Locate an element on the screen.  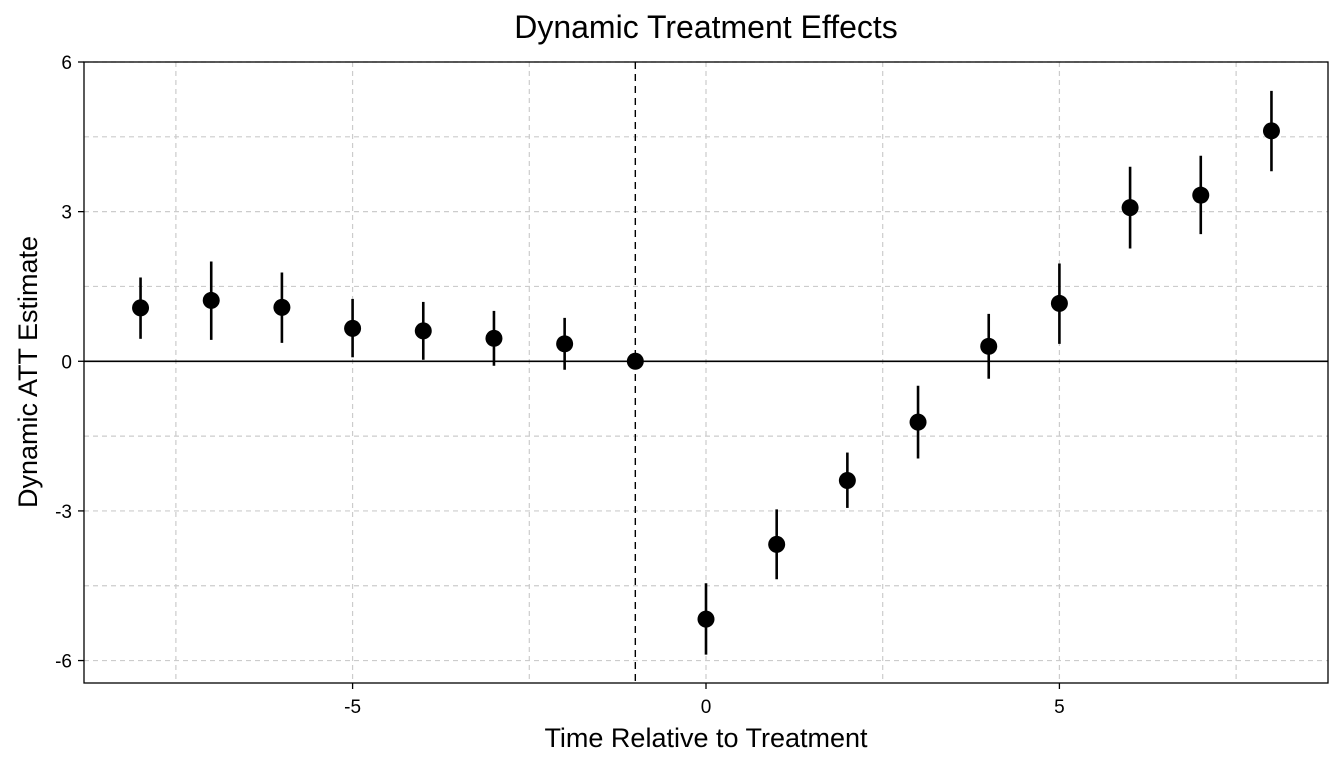
x-axis-title: Time Relative to Treatment is located at coordinates (706, 738).